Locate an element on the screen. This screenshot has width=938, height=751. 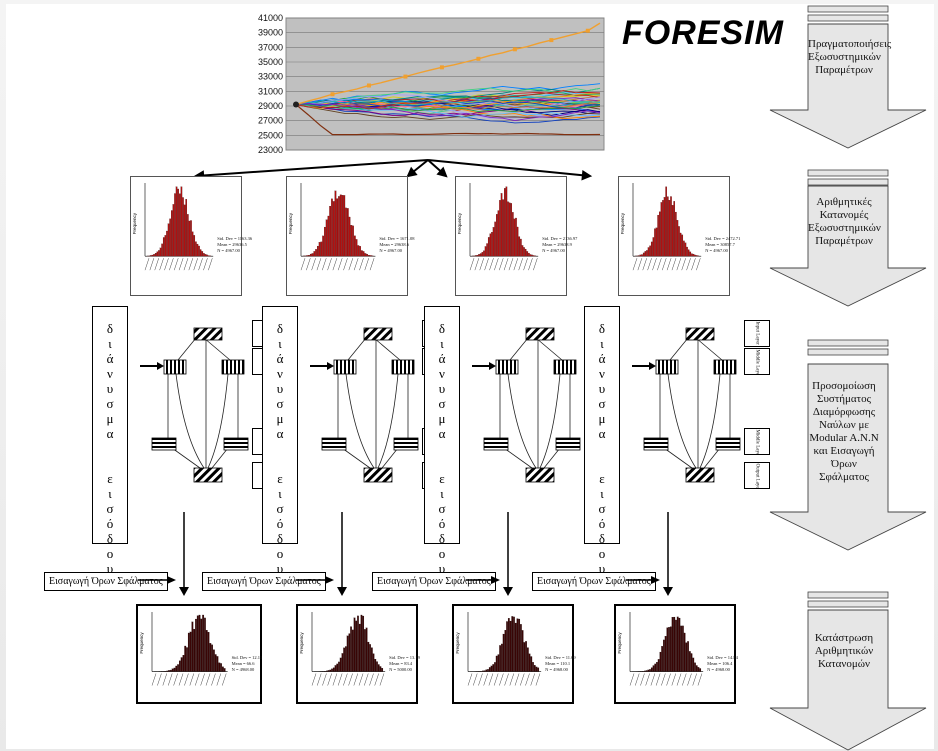
hist-stat-line: Mean = 29638.6 is located at coordinates (394, 244).